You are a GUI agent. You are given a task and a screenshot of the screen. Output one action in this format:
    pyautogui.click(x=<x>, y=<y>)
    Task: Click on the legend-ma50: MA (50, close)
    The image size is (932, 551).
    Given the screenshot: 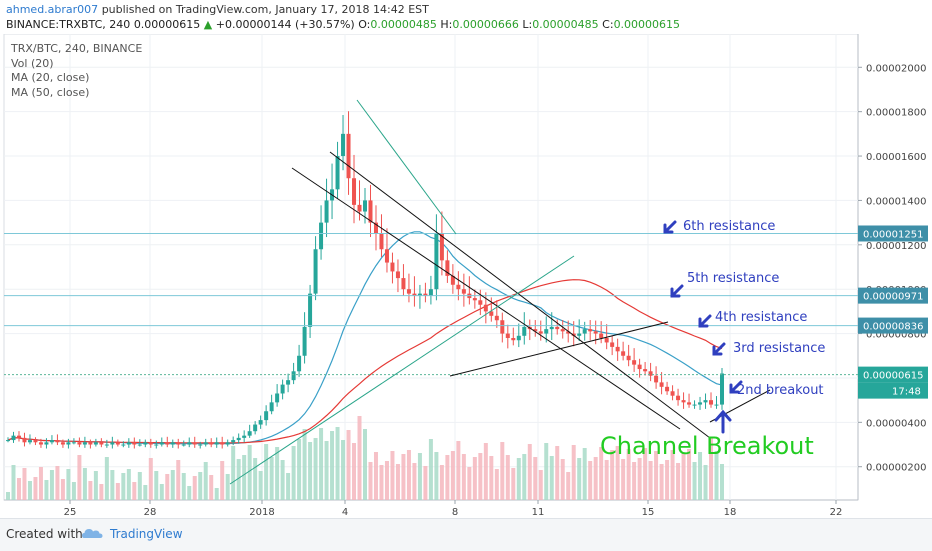 What is the action you would take?
    pyautogui.click(x=50, y=92)
    